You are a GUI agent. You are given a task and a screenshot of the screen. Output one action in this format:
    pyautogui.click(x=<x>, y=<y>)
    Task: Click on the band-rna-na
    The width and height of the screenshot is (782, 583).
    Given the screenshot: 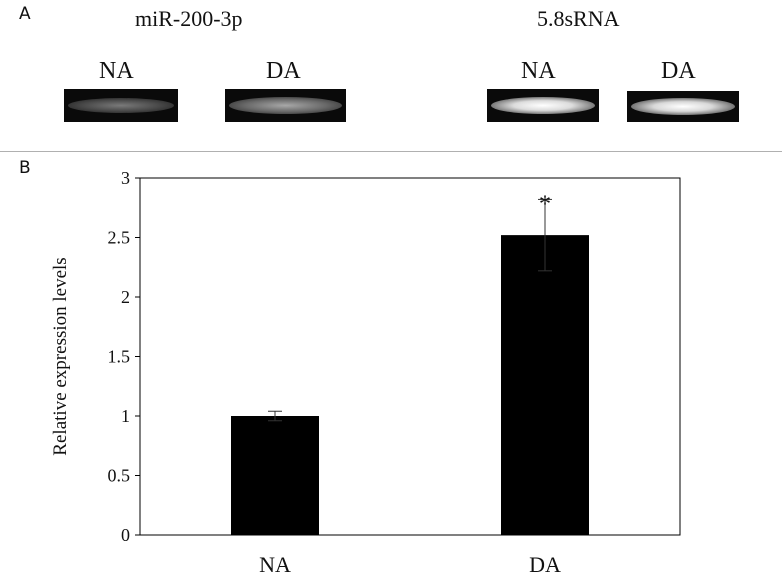 What is the action you would take?
    pyautogui.click(x=543, y=105)
    